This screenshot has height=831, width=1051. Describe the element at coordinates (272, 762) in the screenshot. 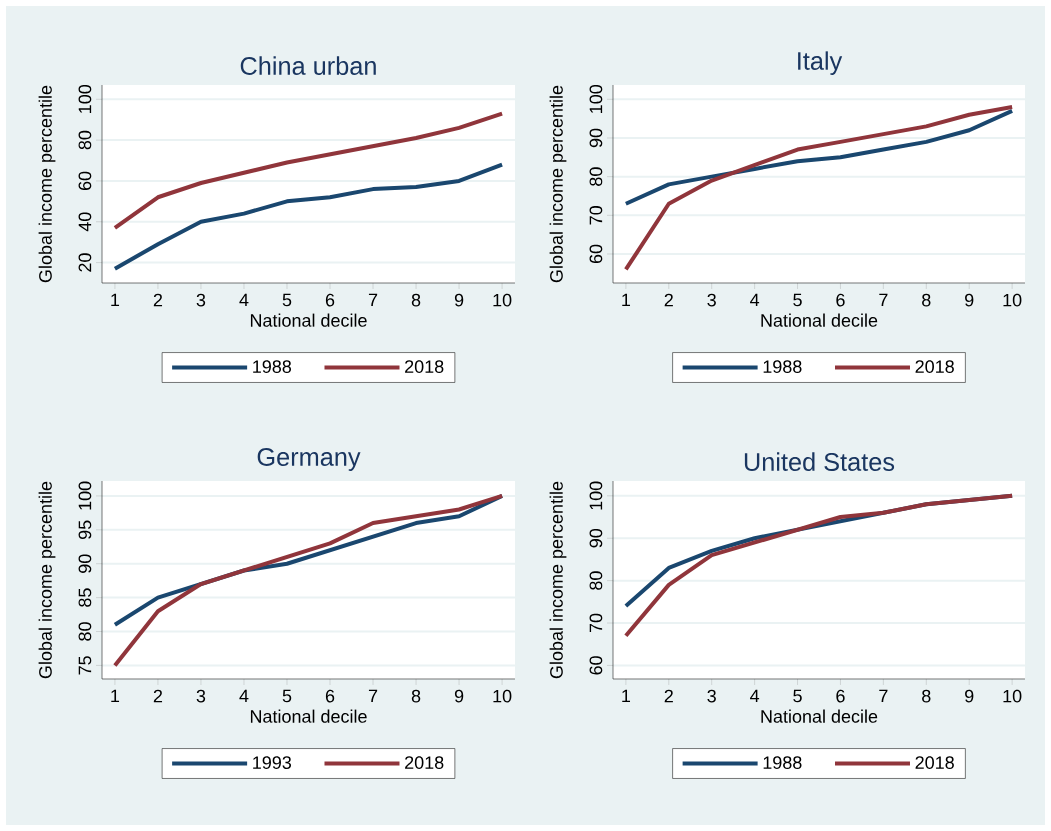

I see `legend-label: 1993` at that location.